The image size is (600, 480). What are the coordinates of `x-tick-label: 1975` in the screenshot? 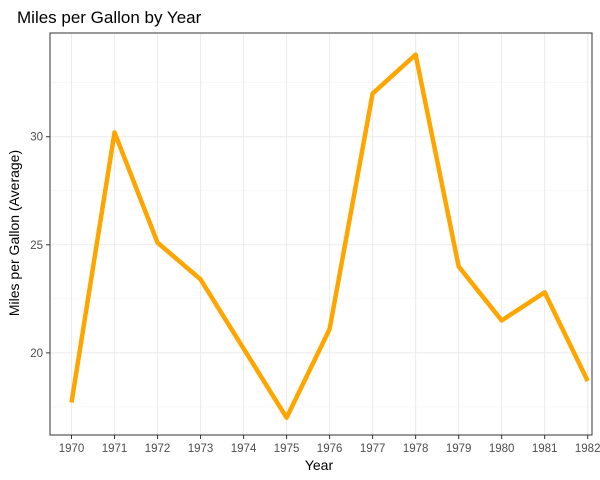 It's located at (287, 449).